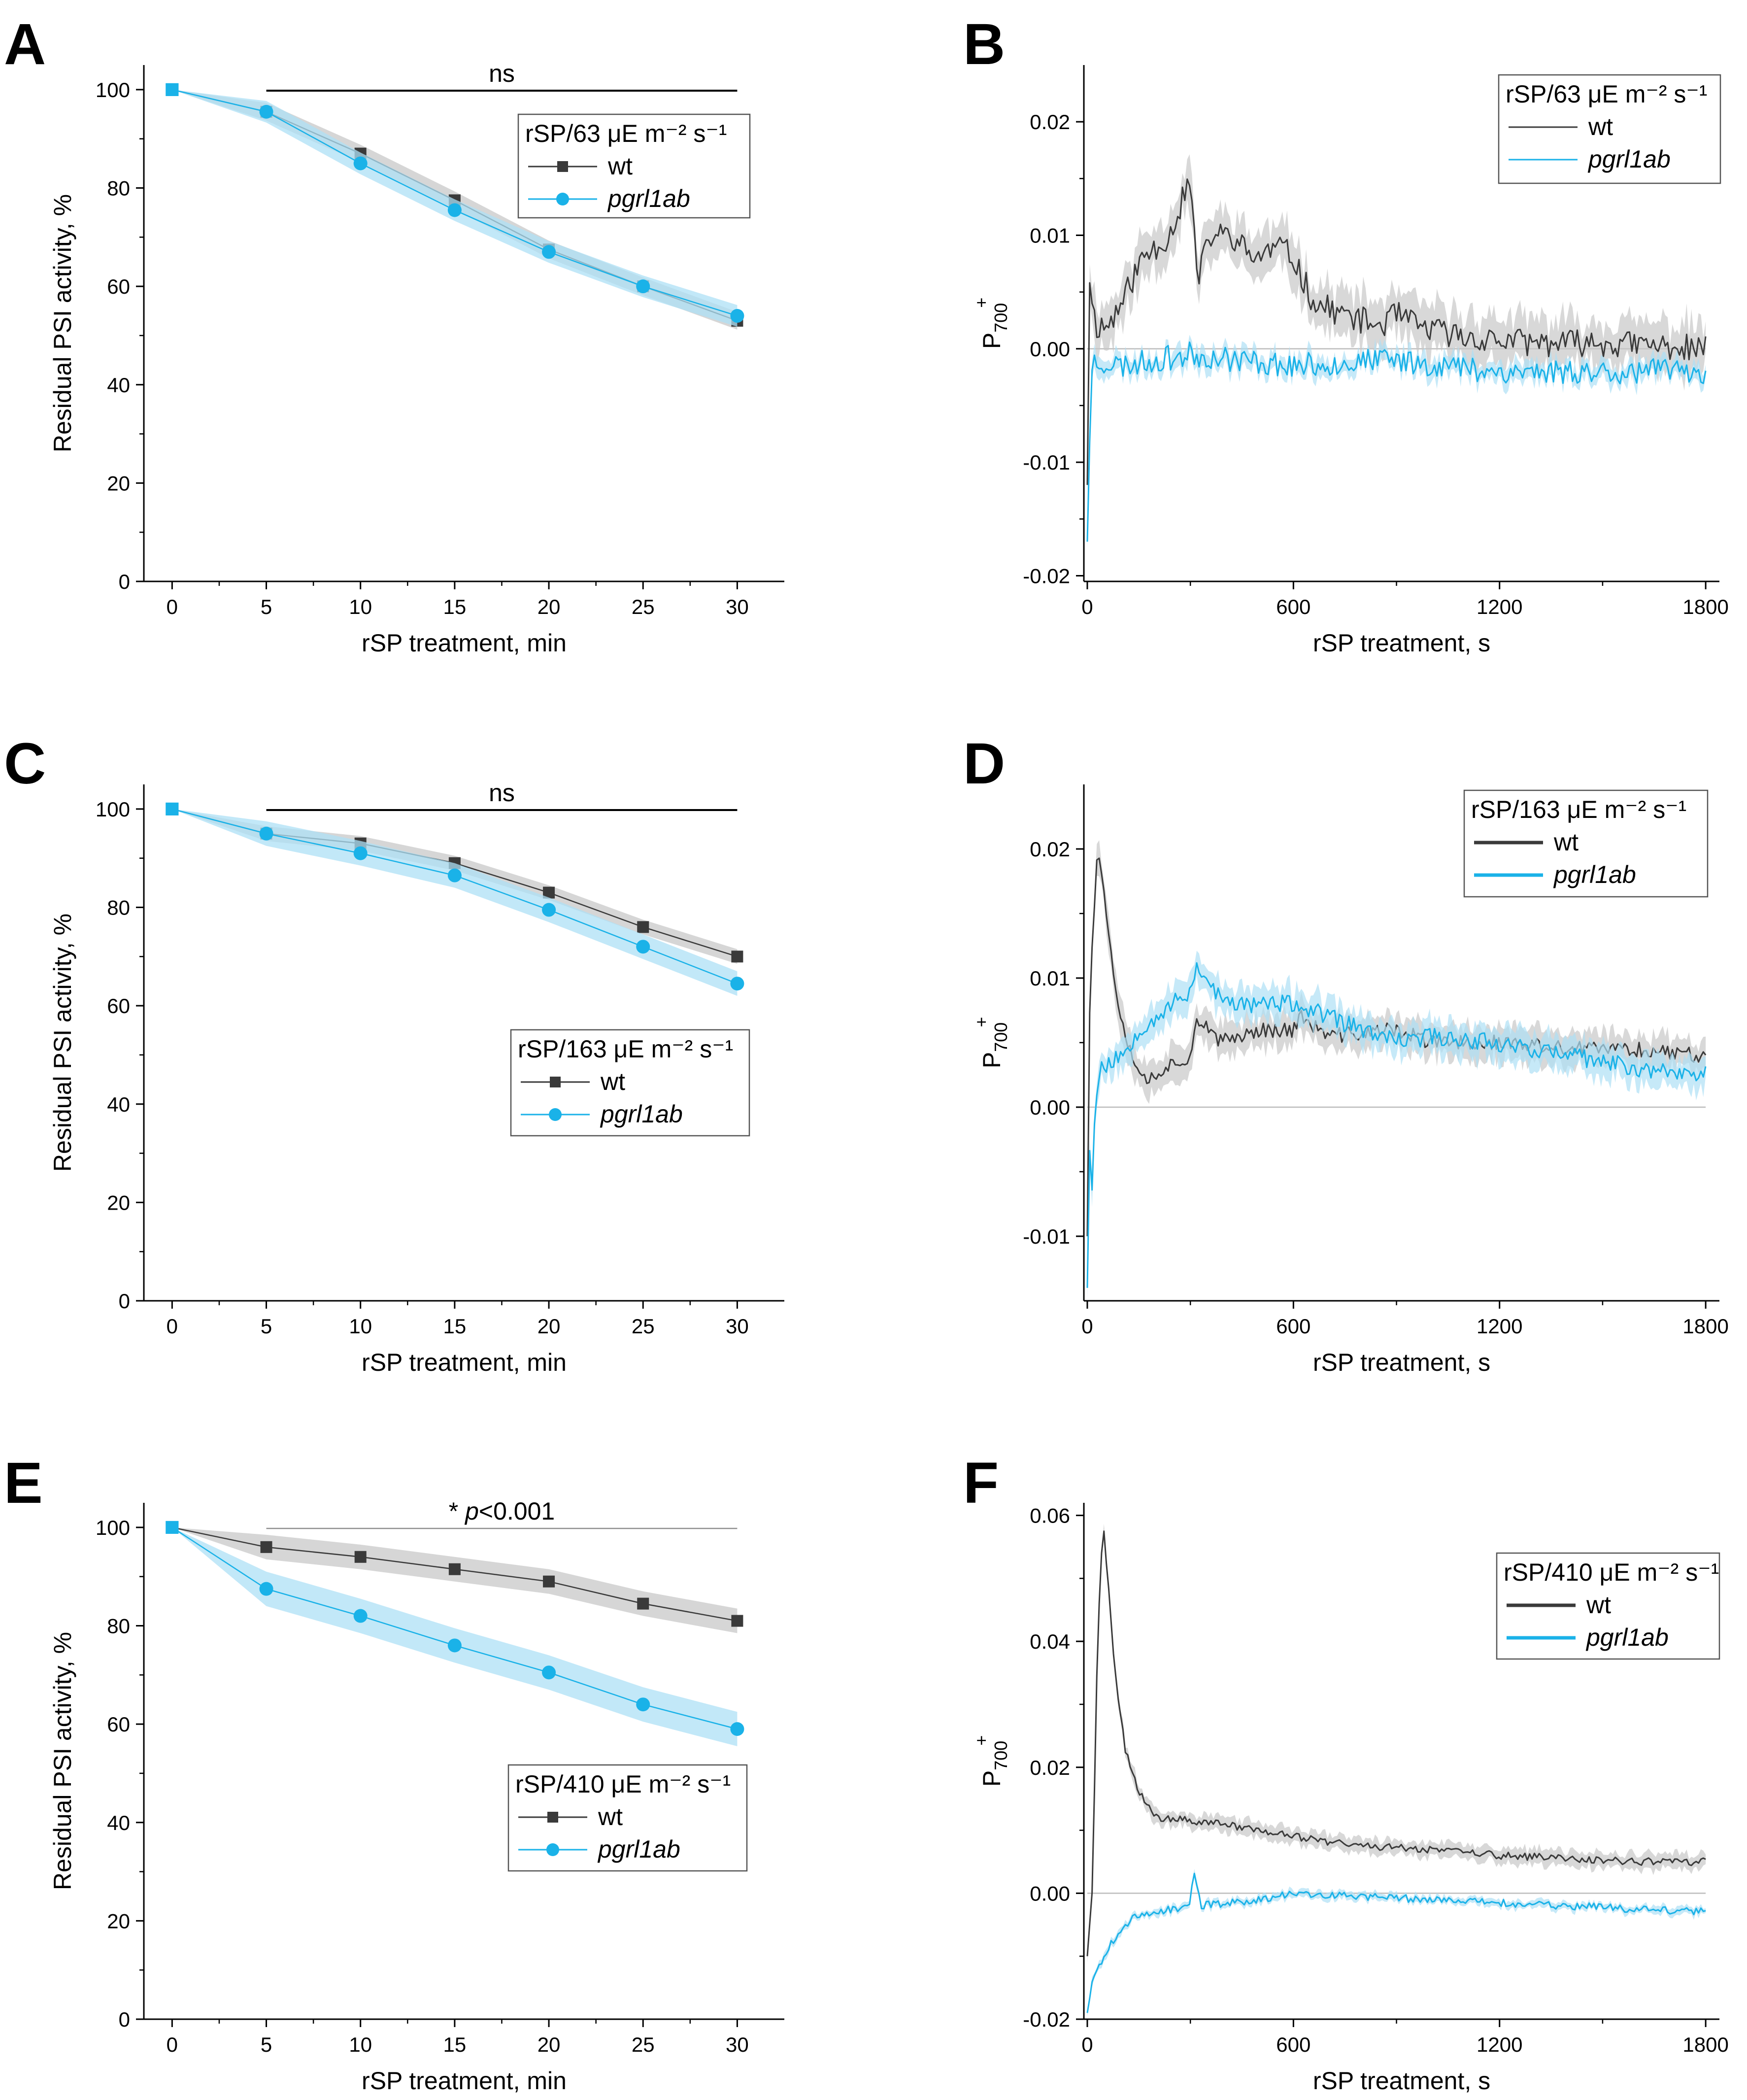 Image resolution: width=1747 pixels, height=2100 pixels. Describe the element at coordinates (1001, 1755) in the screenshot. I see `y-axis-label-sub: 700` at that location.